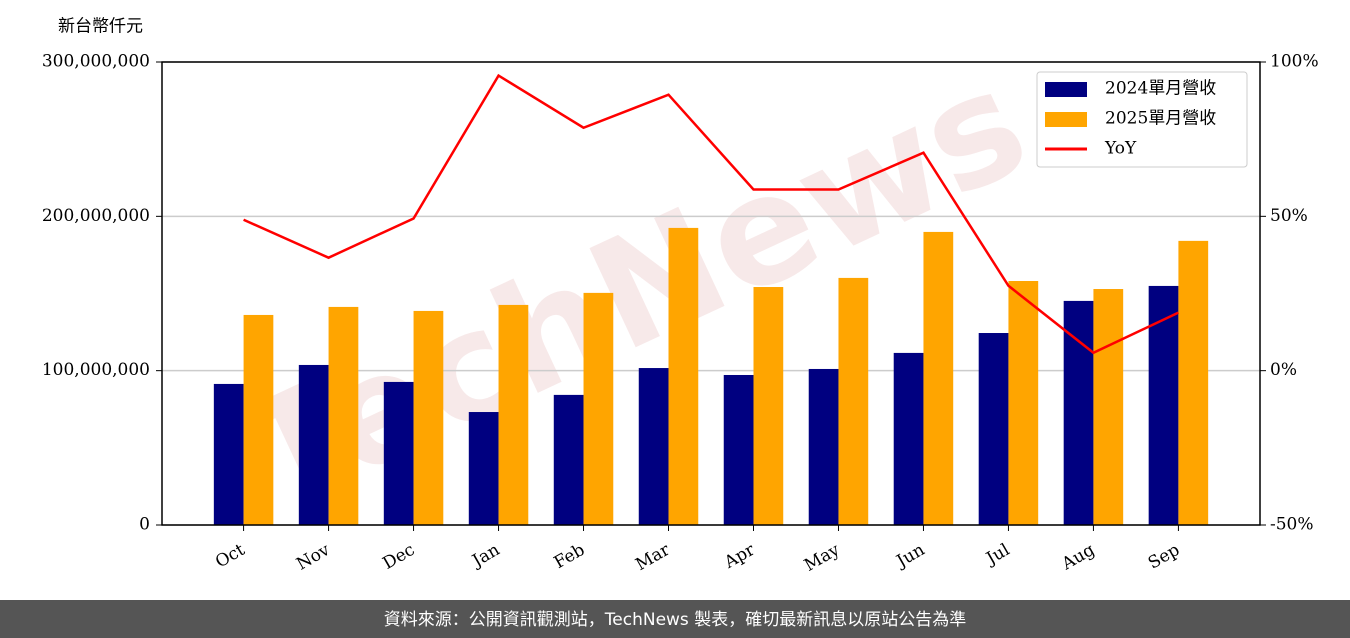 The width and height of the screenshot is (1350, 638). Describe the element at coordinates (96, 216) in the screenshot. I see `y-tick-label: 200,000,000` at that location.